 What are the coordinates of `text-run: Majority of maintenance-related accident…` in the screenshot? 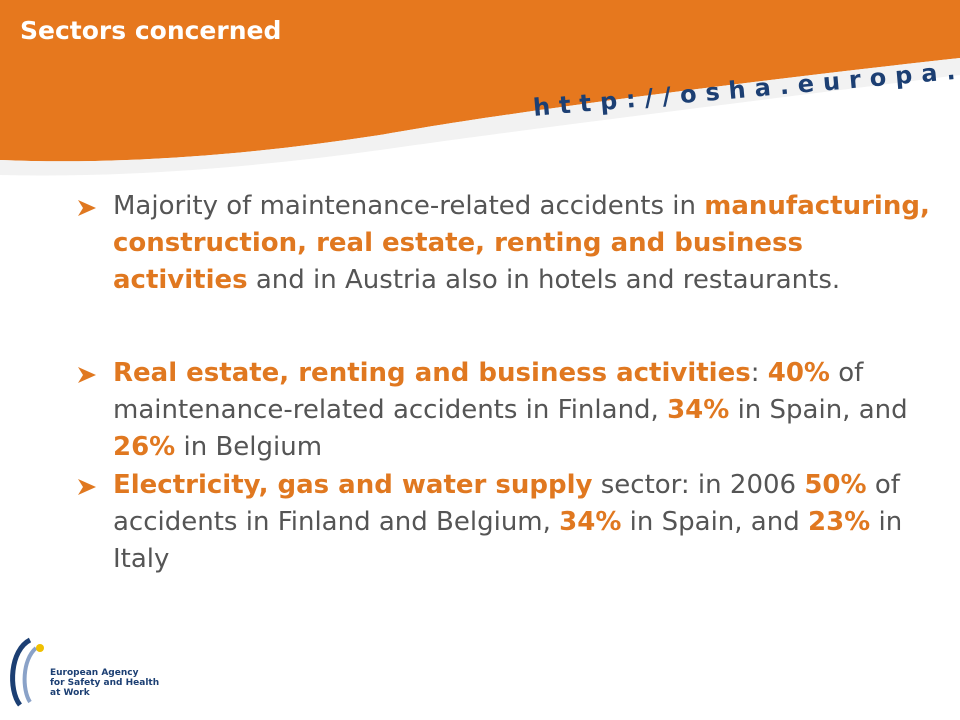 It's located at (409, 206).